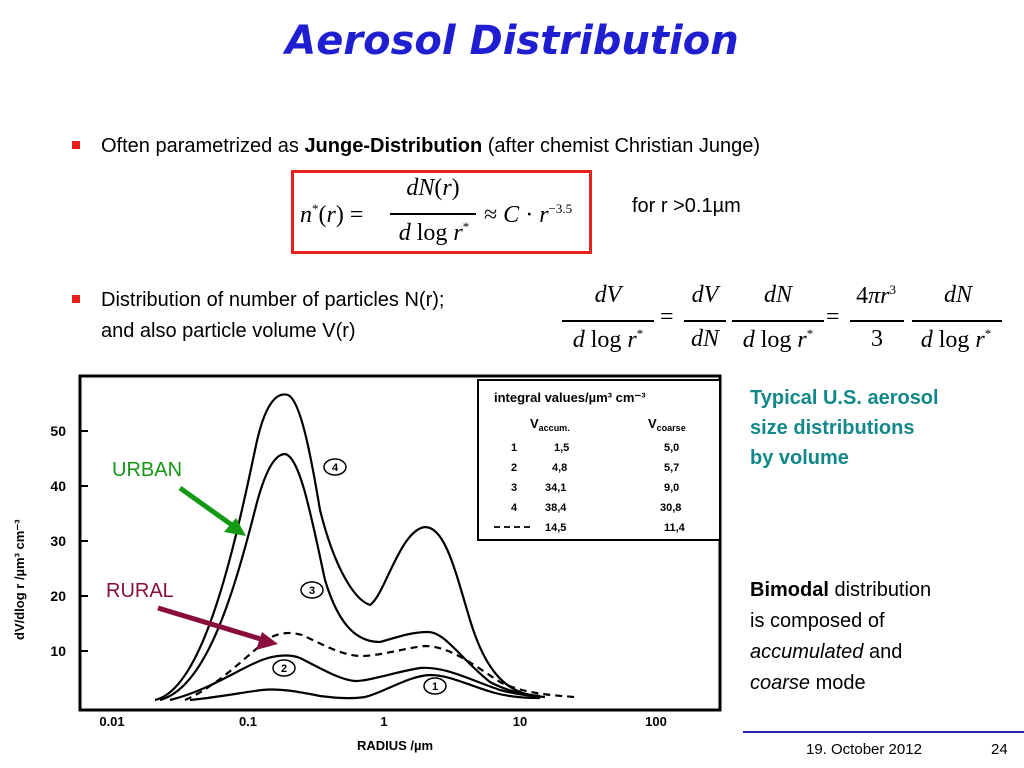 The height and width of the screenshot is (768, 1024). What do you see at coordinates (621, 146) in the screenshot?
I see `bullet-suffix: (after chemist Christian Junge)` at bounding box center [621, 146].